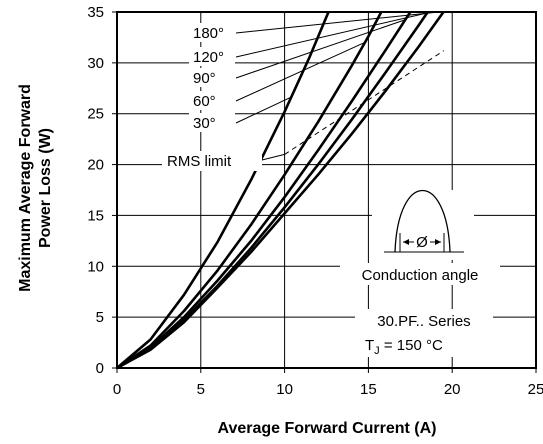  What do you see at coordinates (327, 428) in the screenshot?
I see `x-axis-title: Average Forward Current (A)` at bounding box center [327, 428].